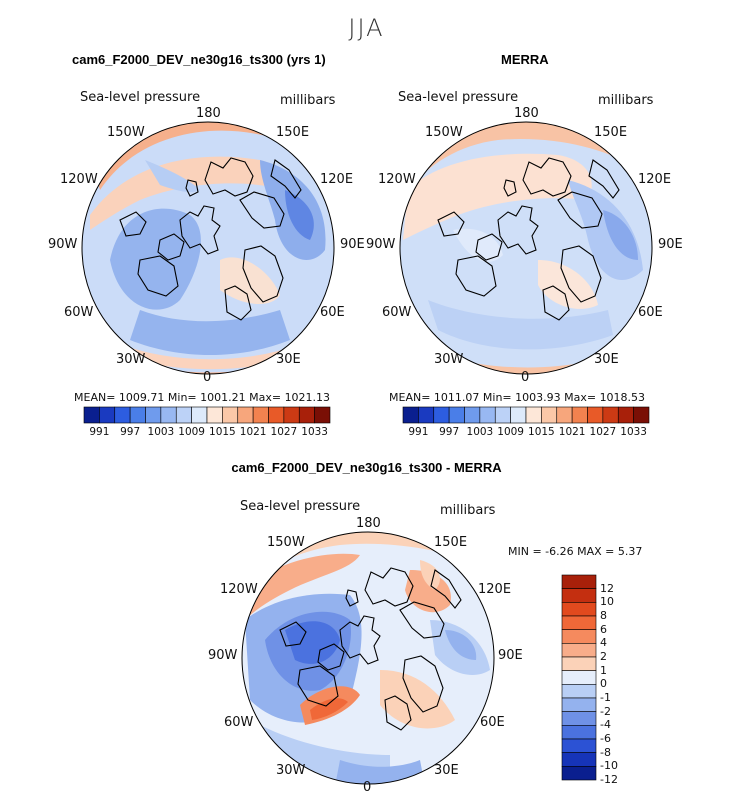 This screenshot has height=798, width=733. What do you see at coordinates (510, 655) in the screenshot?
I see `panel3-lon-90e: 90E` at bounding box center [510, 655].